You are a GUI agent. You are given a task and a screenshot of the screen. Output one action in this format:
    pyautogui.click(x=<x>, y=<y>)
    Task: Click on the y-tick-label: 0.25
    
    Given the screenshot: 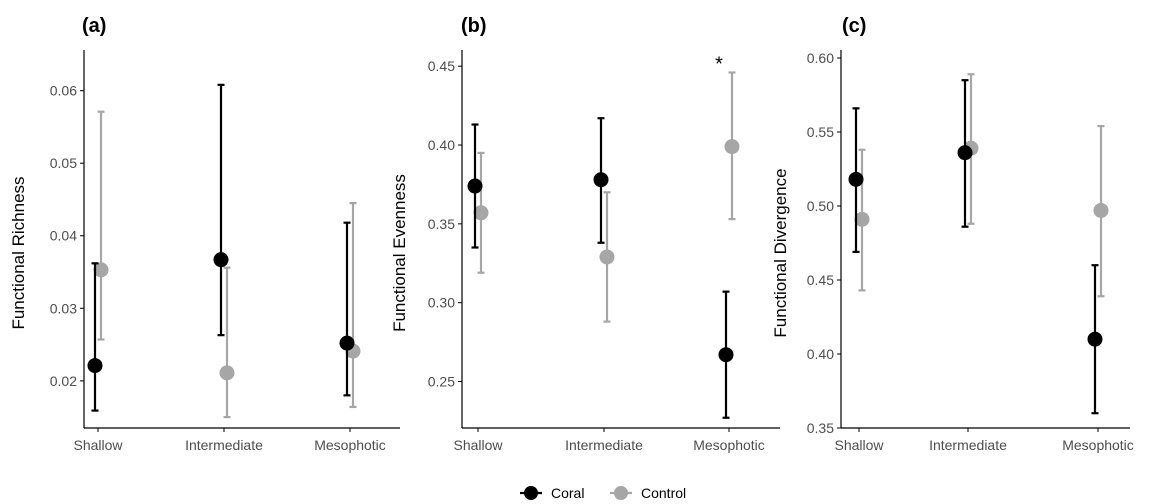 What is the action you would take?
    pyautogui.click(x=441, y=381)
    